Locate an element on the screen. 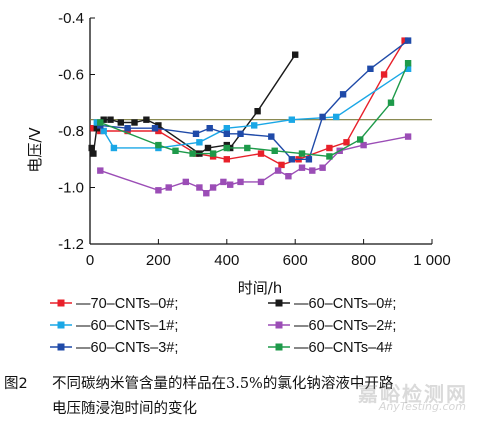 Image resolution: width=480 pixels, height=423 pixels. figure-caption: 图2 不同碳纳米管含量的样品在3.5%的氯化钠溶液中开路 电压随浸泡时间的变化 is located at coordinates (240, 397).